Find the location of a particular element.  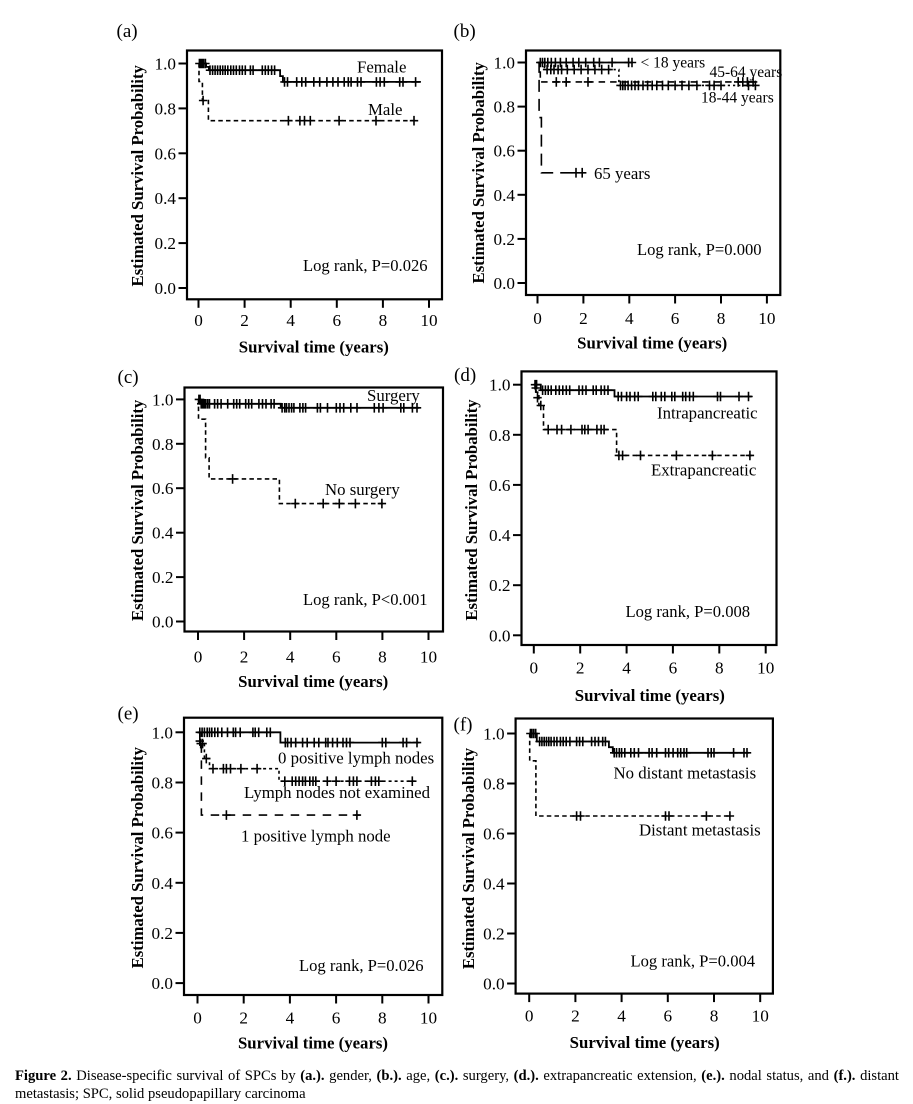

svg-text: Lymph nodes not examined is located at coordinates (337, 792).